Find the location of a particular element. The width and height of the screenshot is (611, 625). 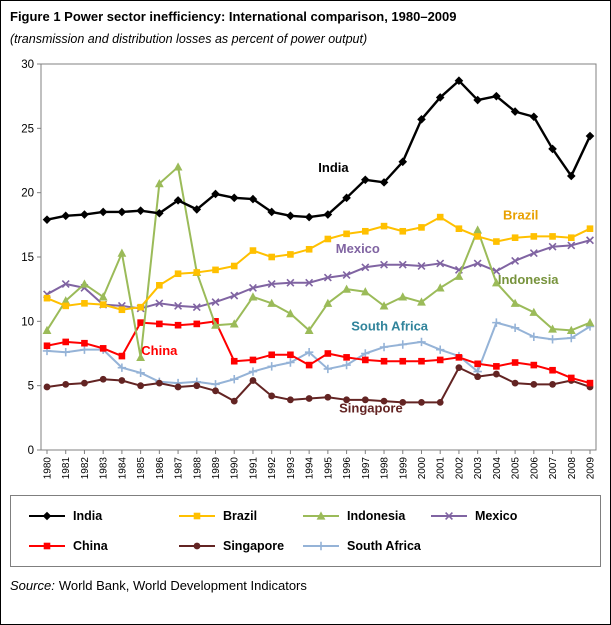

legend-label: Indonesia is located at coordinates (376, 516).